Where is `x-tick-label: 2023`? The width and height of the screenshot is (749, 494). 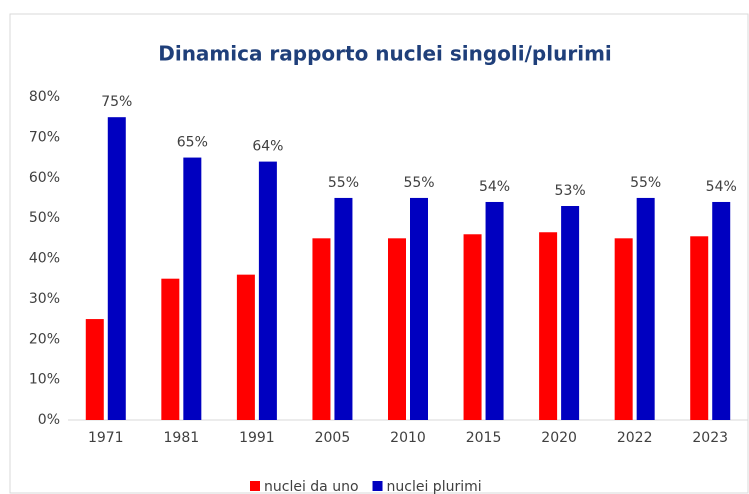 x-tick-label: 2023 is located at coordinates (710, 438).